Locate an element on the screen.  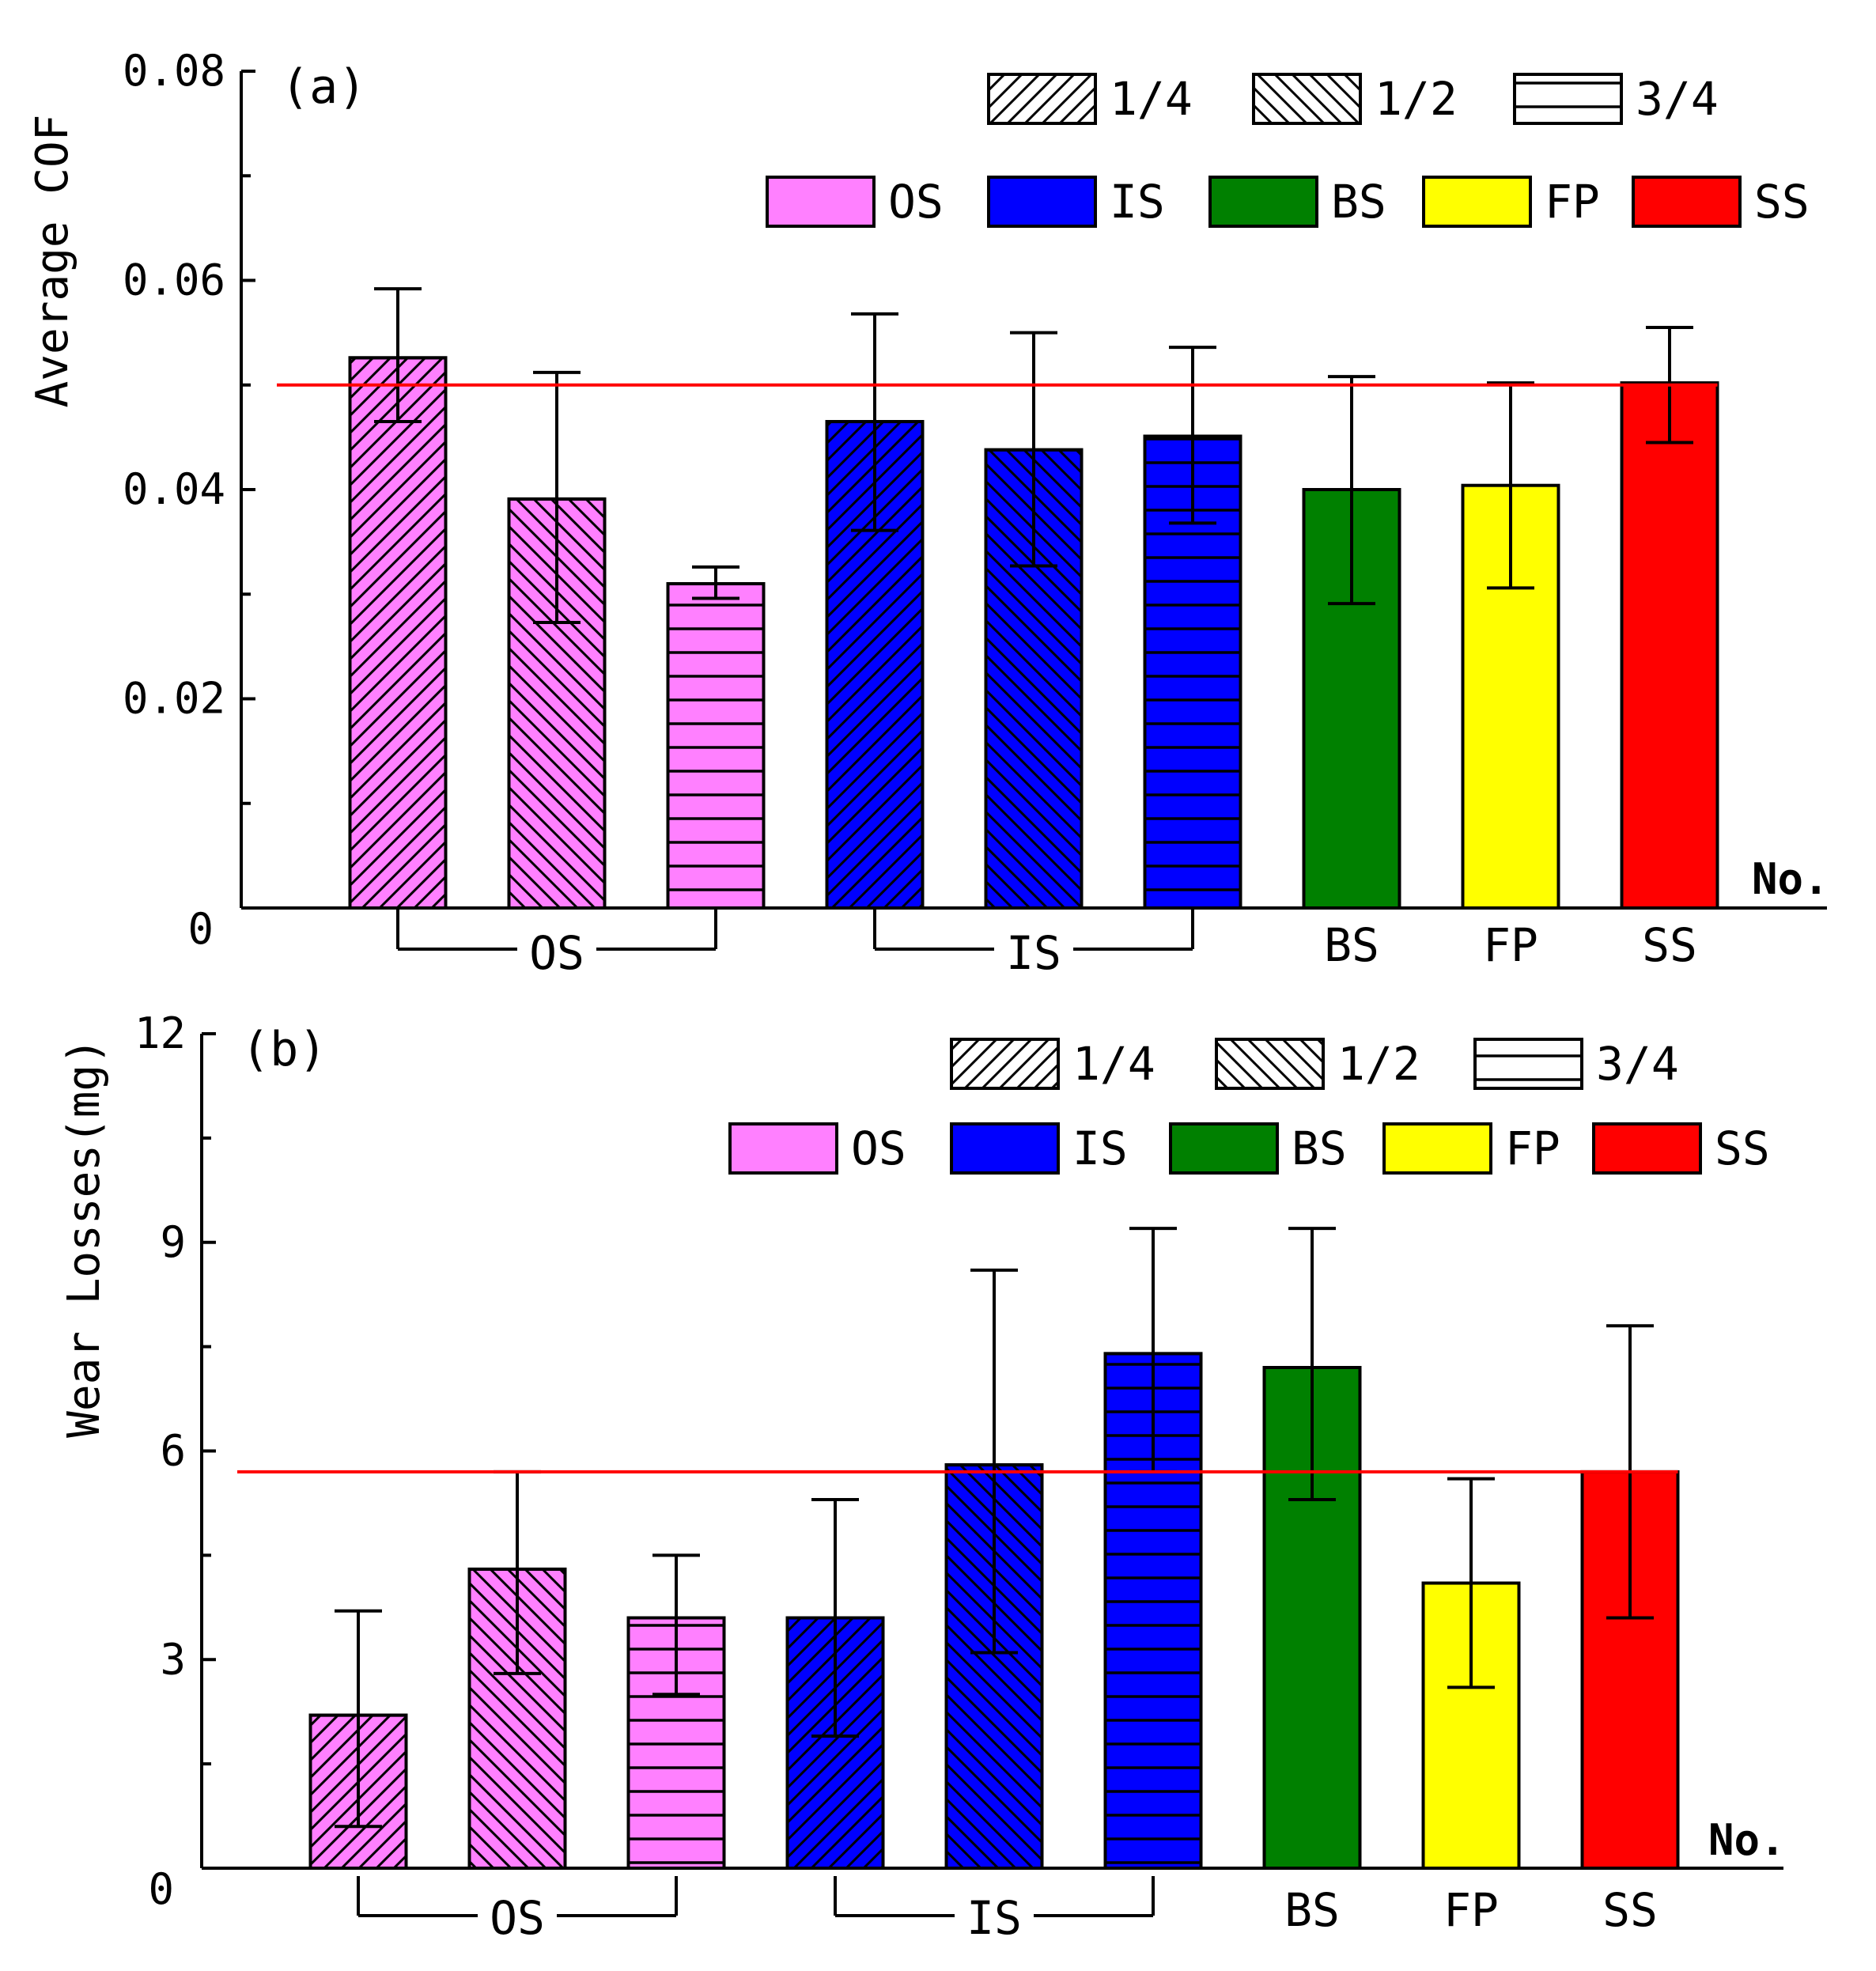
y-tick-label: 0.08 is located at coordinates (174, 71).